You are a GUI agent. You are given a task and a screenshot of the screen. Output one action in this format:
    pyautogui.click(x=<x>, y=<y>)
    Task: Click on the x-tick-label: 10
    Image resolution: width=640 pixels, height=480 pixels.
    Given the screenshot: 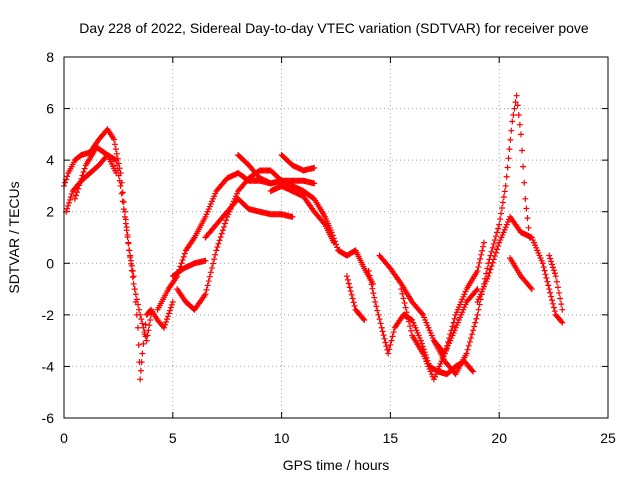 What is the action you would take?
    pyautogui.click(x=282, y=438)
    